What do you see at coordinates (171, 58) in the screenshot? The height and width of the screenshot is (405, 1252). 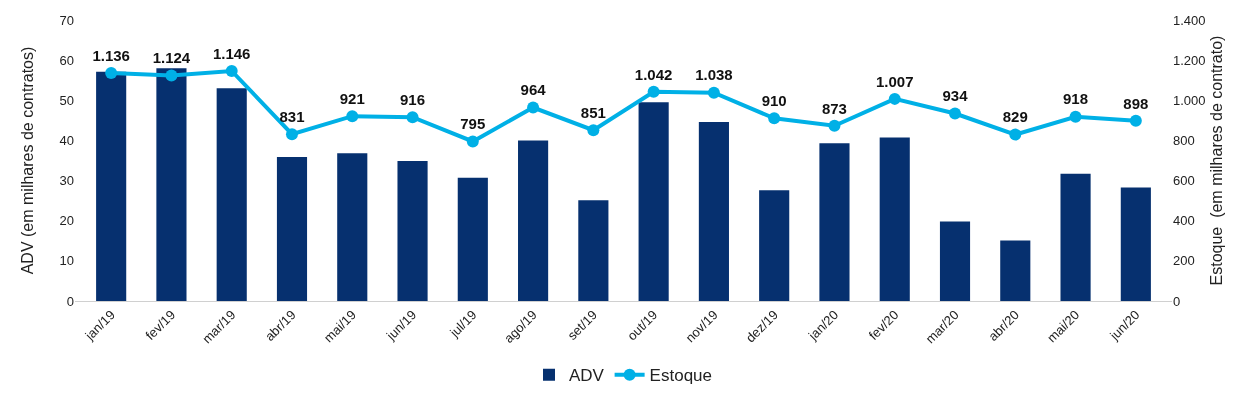 I see `data-label: 1.124` at bounding box center [171, 58].